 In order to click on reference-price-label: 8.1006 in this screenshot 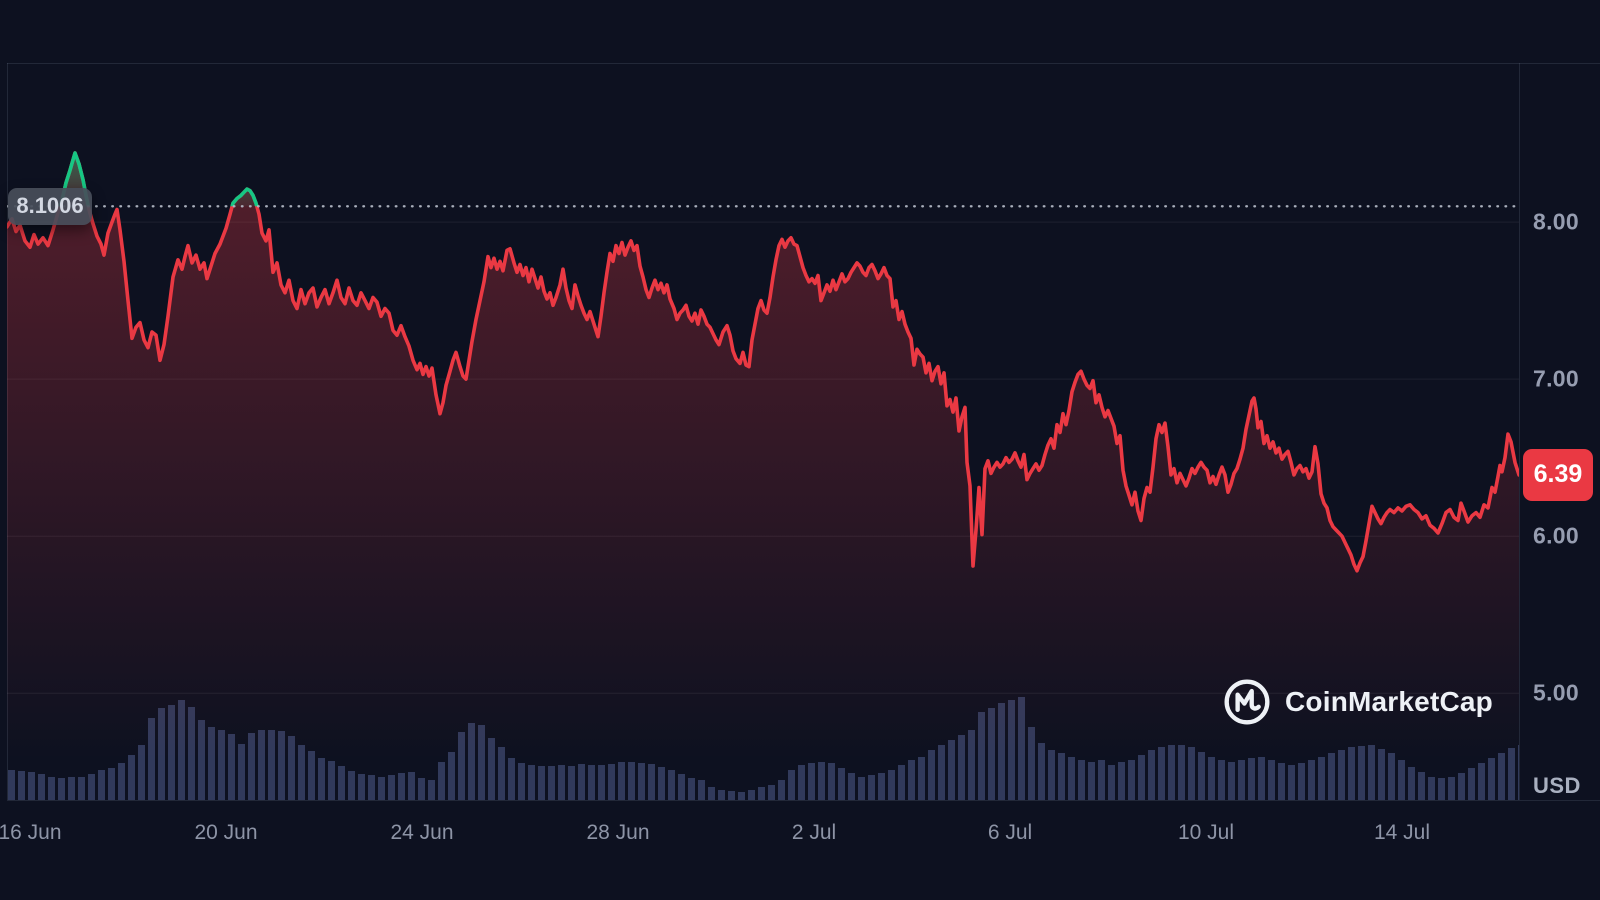, I will do `click(50, 206)`.